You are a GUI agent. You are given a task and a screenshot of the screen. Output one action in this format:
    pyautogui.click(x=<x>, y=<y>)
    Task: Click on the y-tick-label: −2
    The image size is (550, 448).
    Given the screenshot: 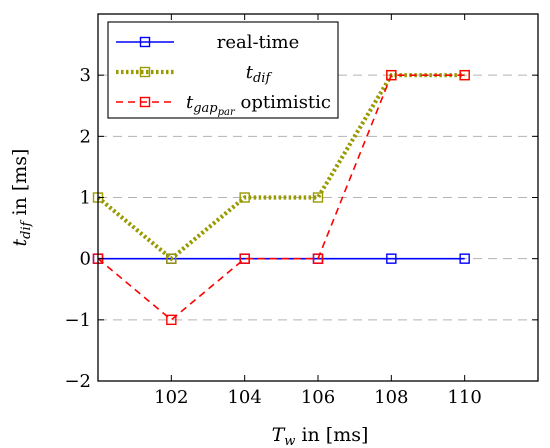 What is the action you would take?
    pyautogui.click(x=77, y=381)
    